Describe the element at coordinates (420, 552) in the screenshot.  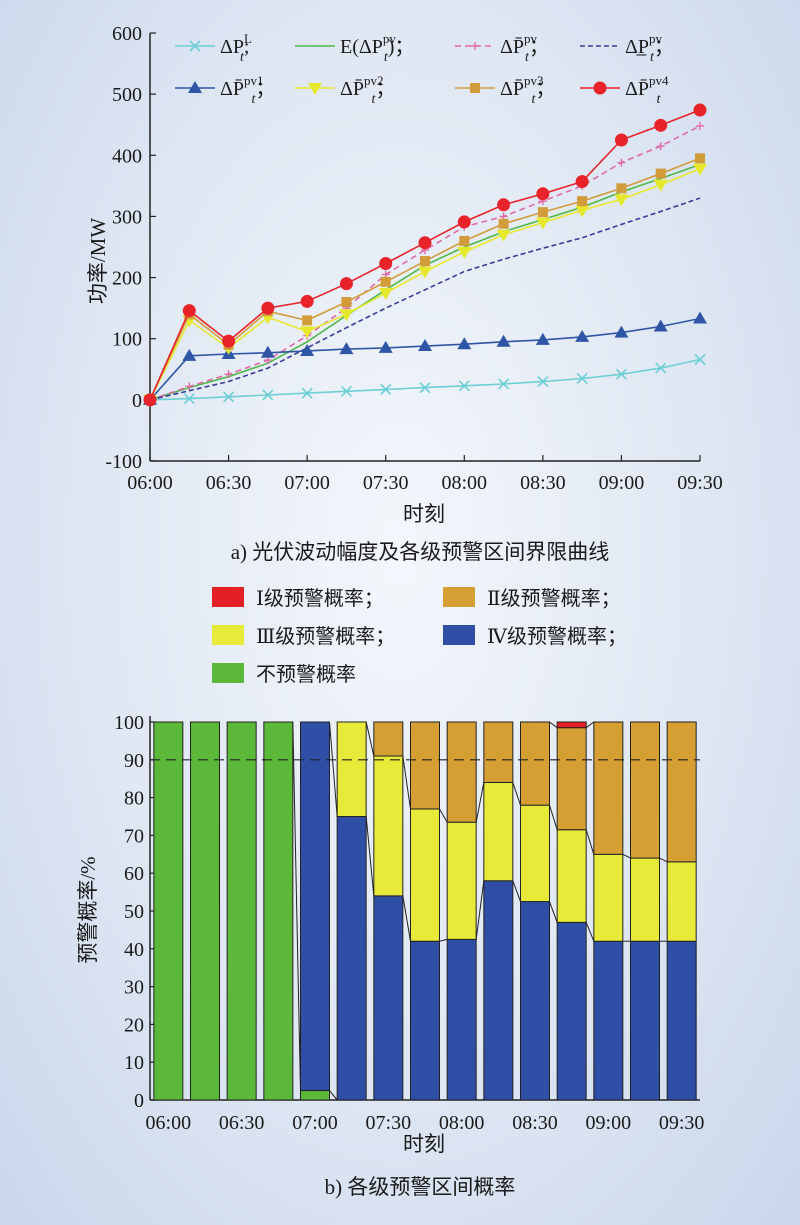
I see `chart-a-caption: a) 光伏波动幅度及各级预警区间界限曲线` at that location.